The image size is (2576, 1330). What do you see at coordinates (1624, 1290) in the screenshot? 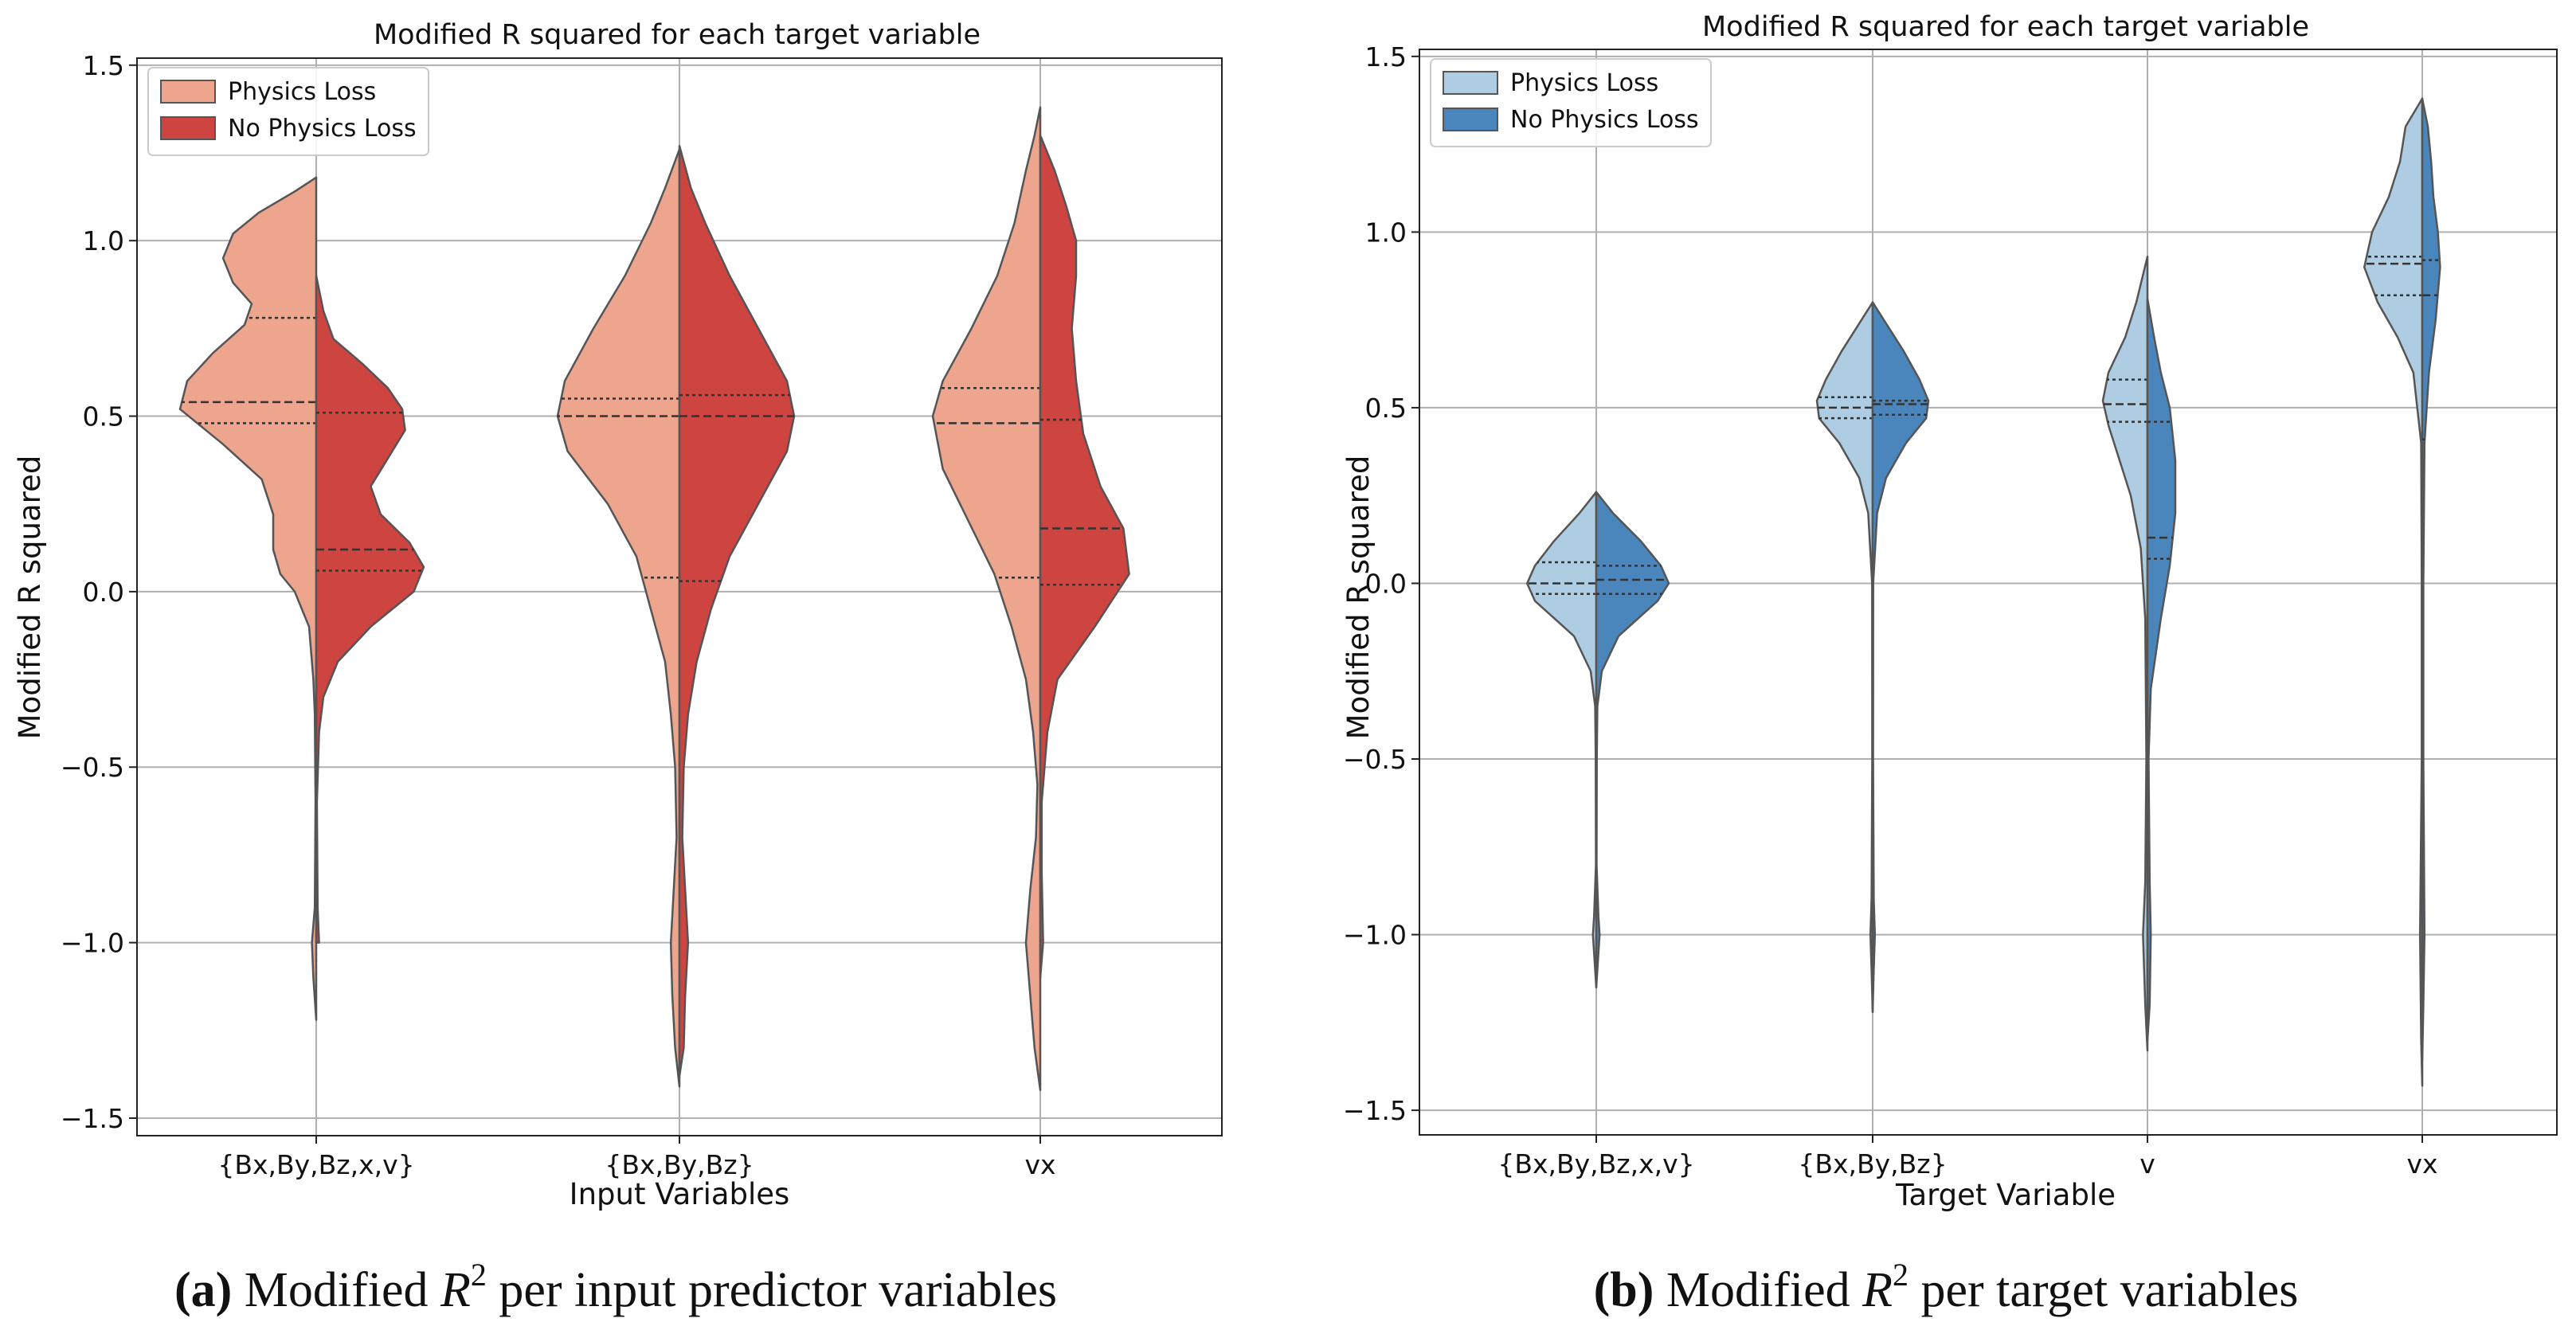
I see `caption-label: (b)` at bounding box center [1624, 1290].